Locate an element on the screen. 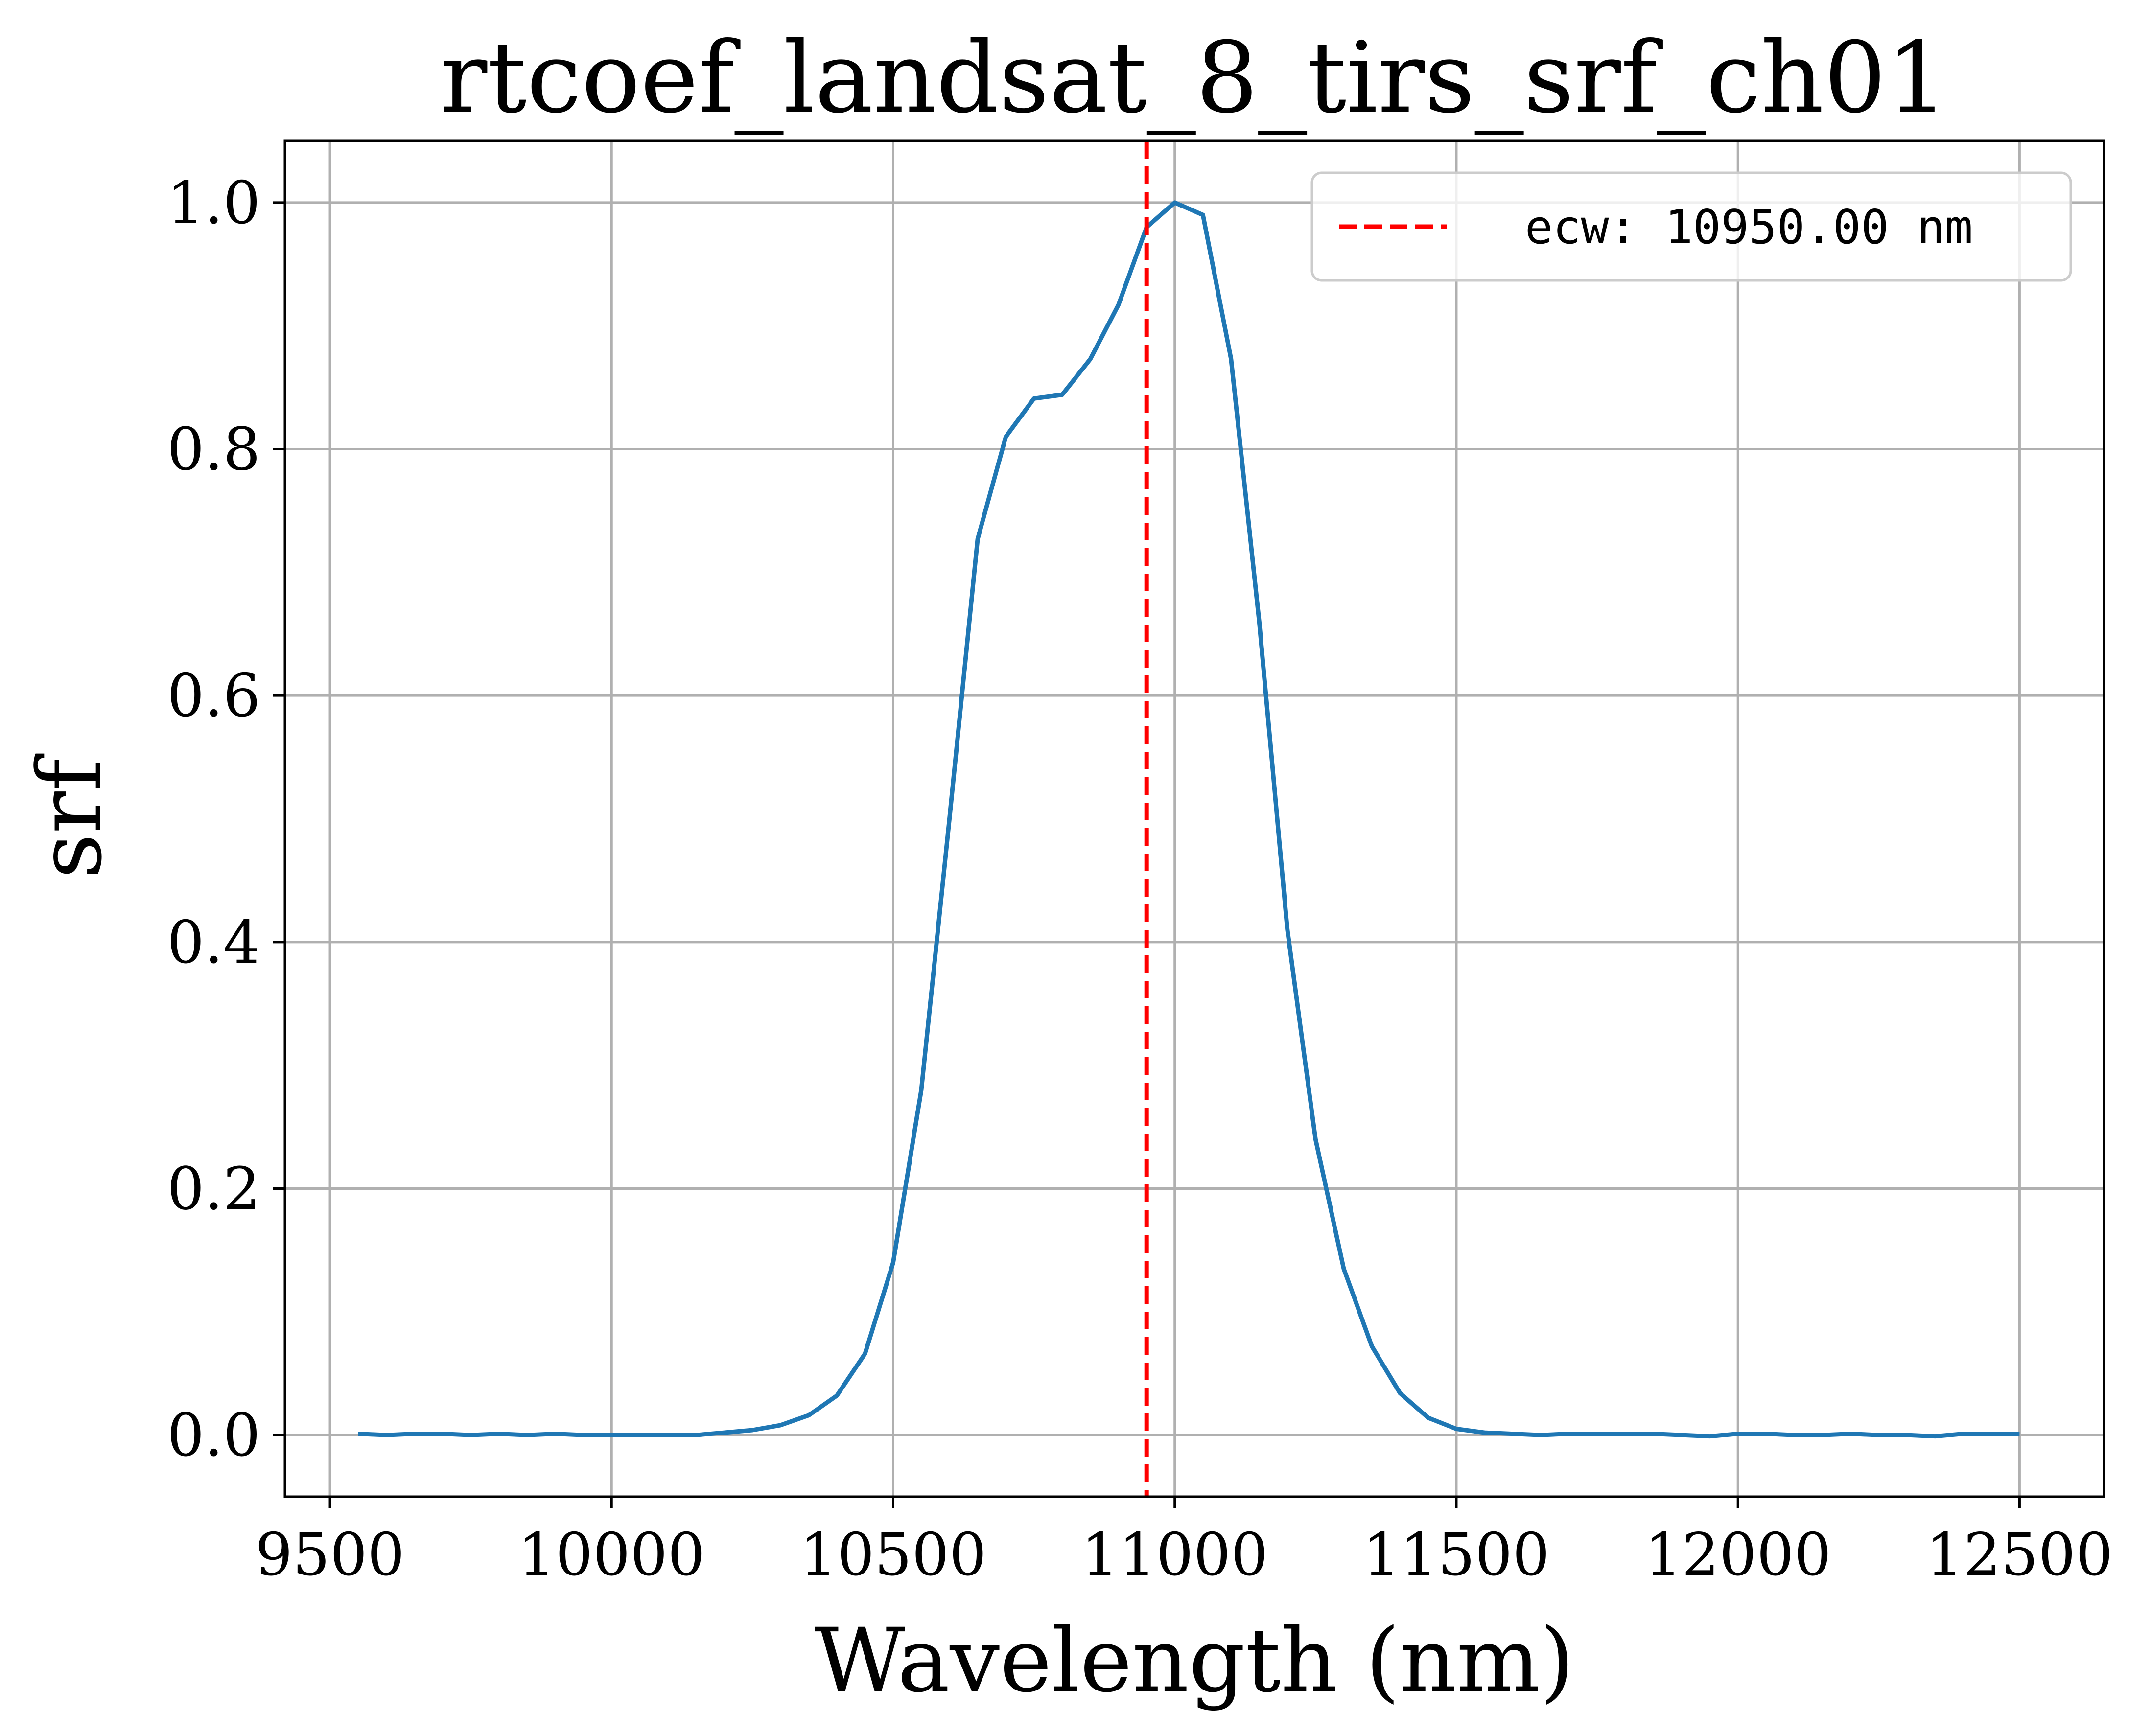 The image size is (2152, 1736). x-tick-label: 11500 is located at coordinates (1456, 1555).